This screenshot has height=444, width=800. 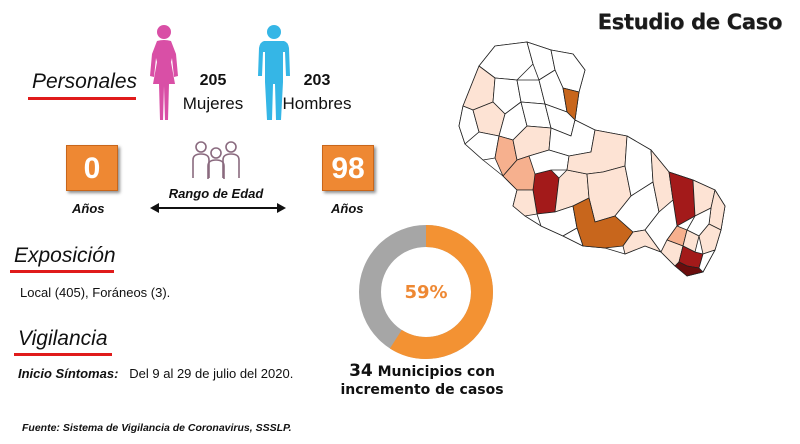 I want to click on municipios-count: 34, so click(x=361, y=371).